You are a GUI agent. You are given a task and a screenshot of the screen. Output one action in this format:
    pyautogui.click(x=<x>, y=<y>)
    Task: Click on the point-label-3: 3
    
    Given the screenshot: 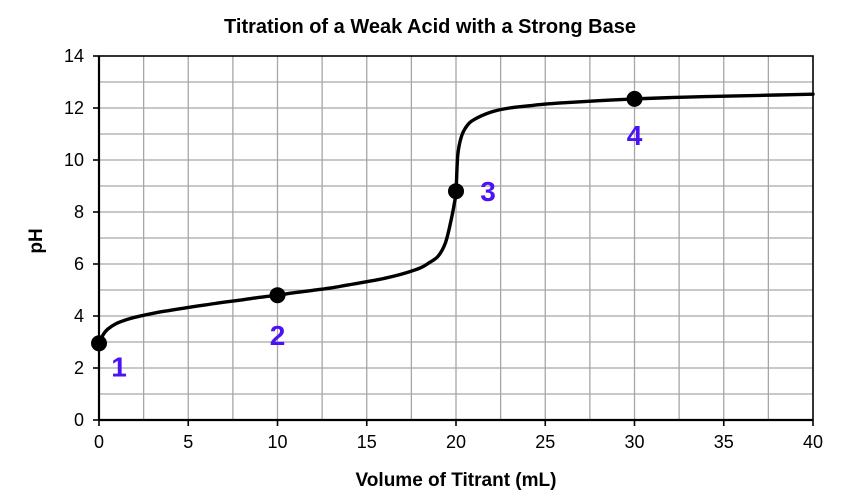 What is the action you would take?
    pyautogui.click(x=488, y=191)
    